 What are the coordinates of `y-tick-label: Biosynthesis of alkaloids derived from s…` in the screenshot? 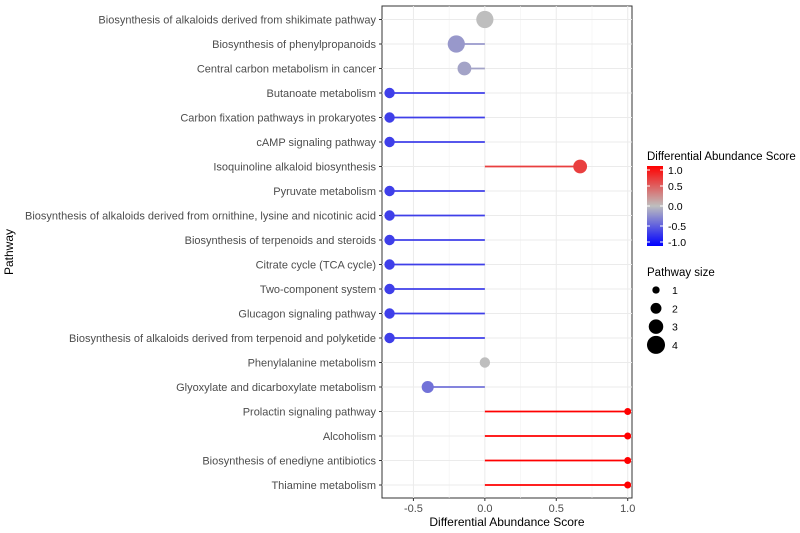 It's located at (237, 21).